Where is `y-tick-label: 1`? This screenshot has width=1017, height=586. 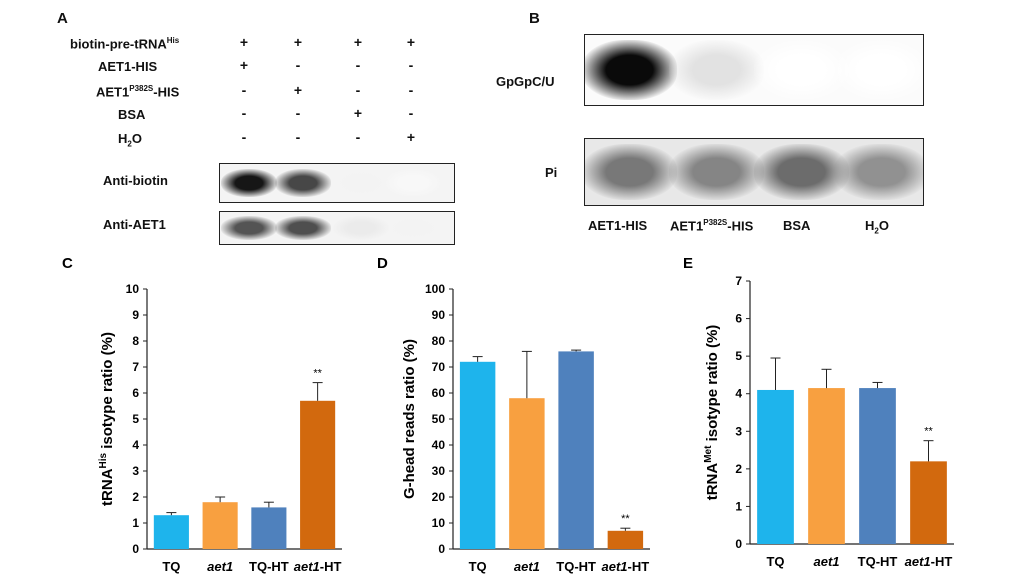 y-tick-label: 1 is located at coordinates (738, 506).